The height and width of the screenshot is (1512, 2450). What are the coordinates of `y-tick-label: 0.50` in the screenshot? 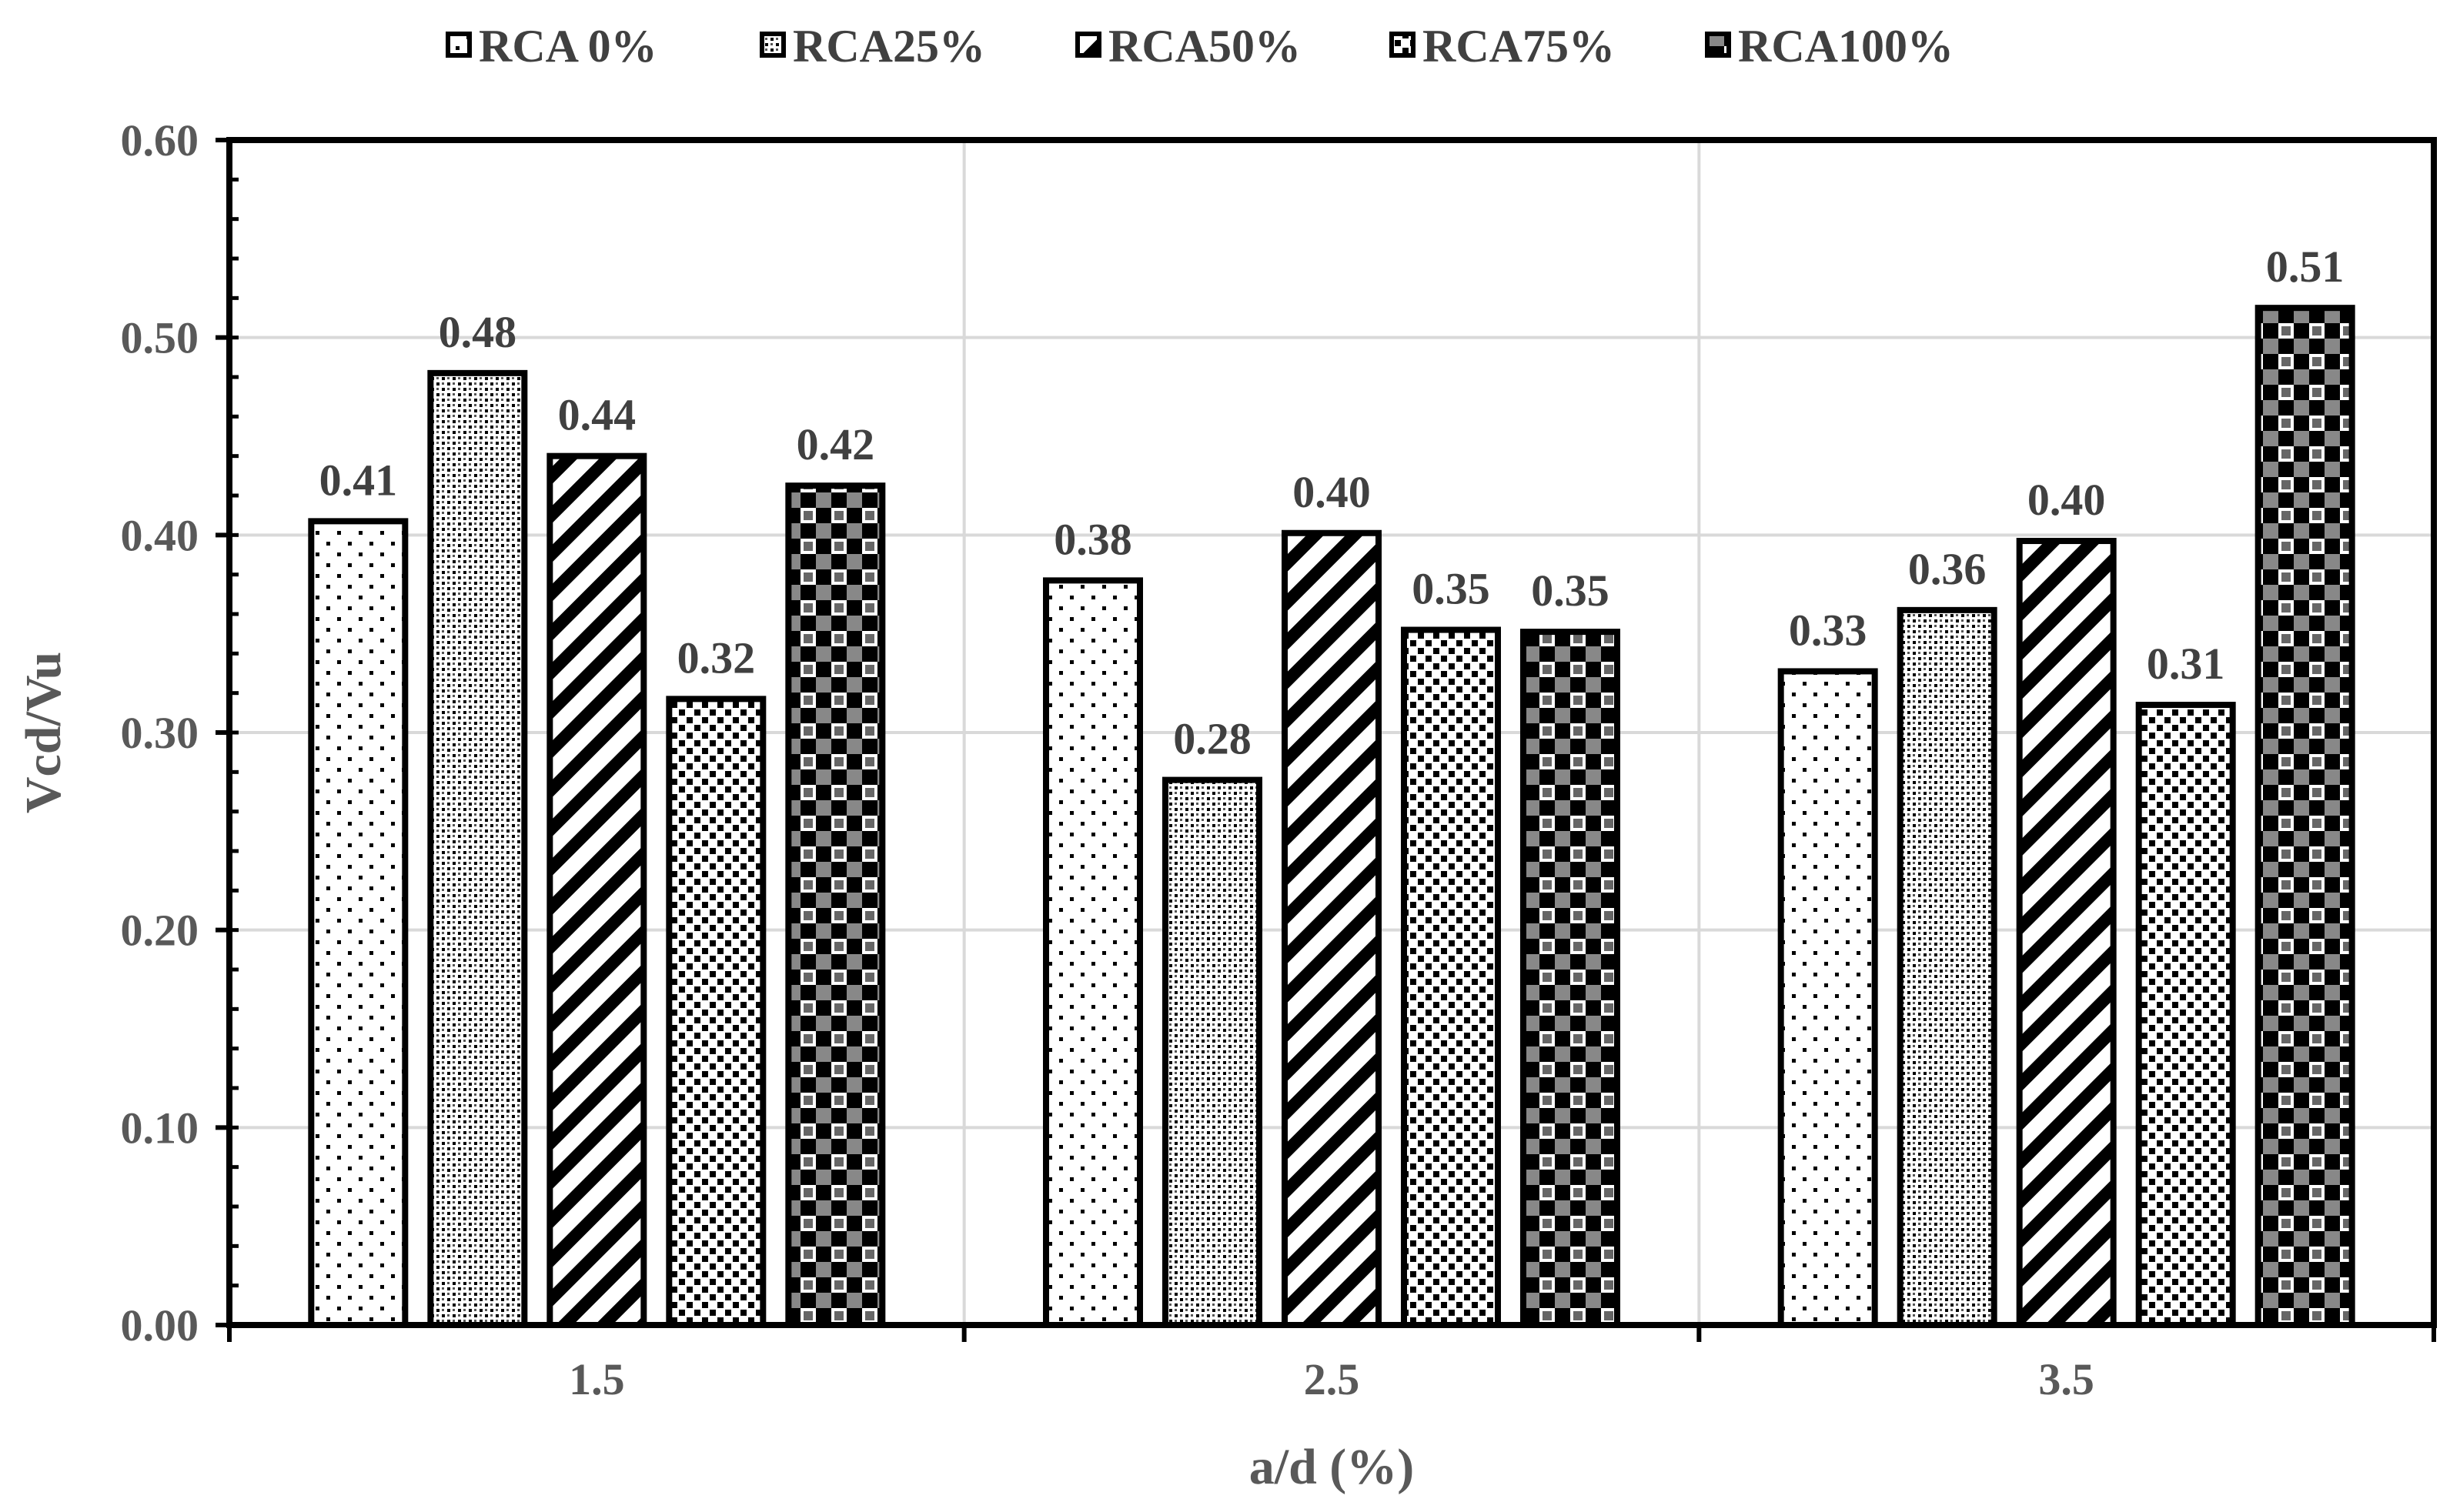 It's located at (160, 338).